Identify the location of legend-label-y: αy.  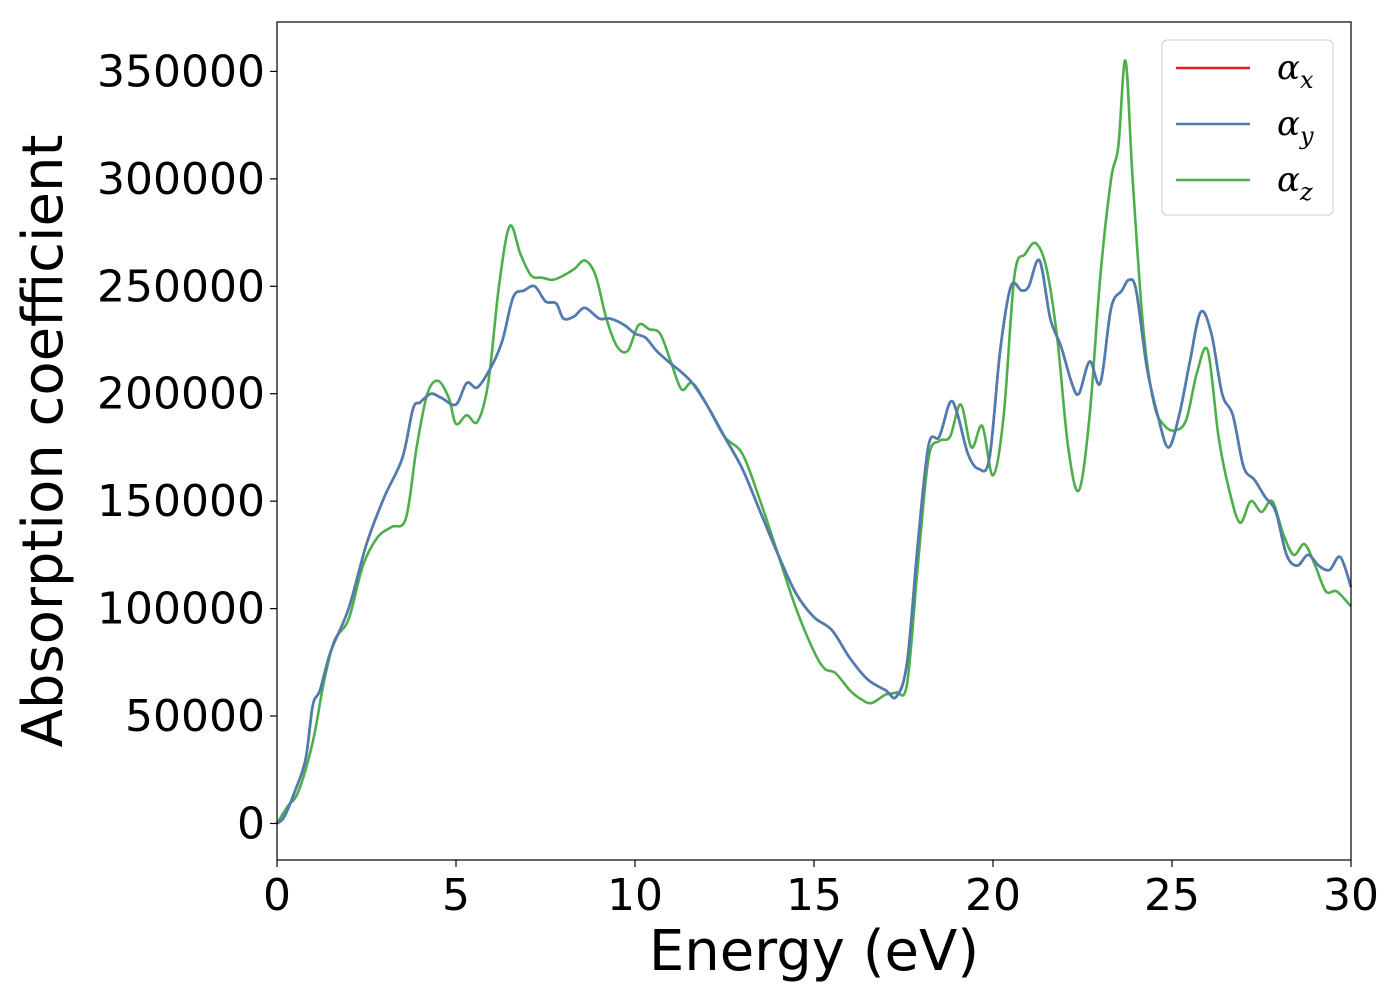
(1295, 127).